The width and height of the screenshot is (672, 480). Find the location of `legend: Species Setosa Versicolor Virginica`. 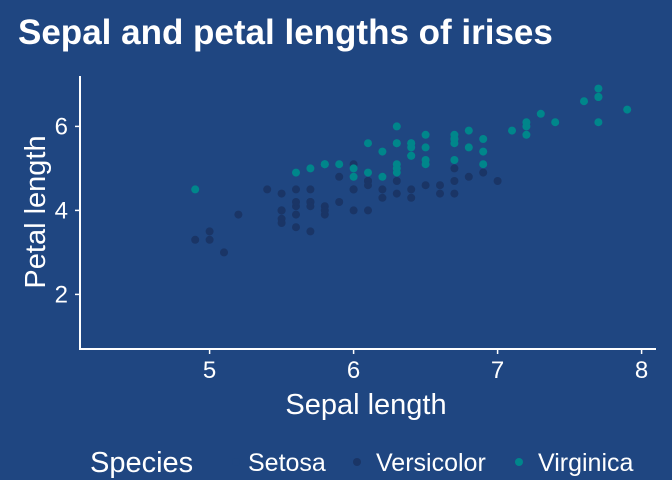

legend: Species Setosa Versicolor Virginica is located at coordinates (362, 463).